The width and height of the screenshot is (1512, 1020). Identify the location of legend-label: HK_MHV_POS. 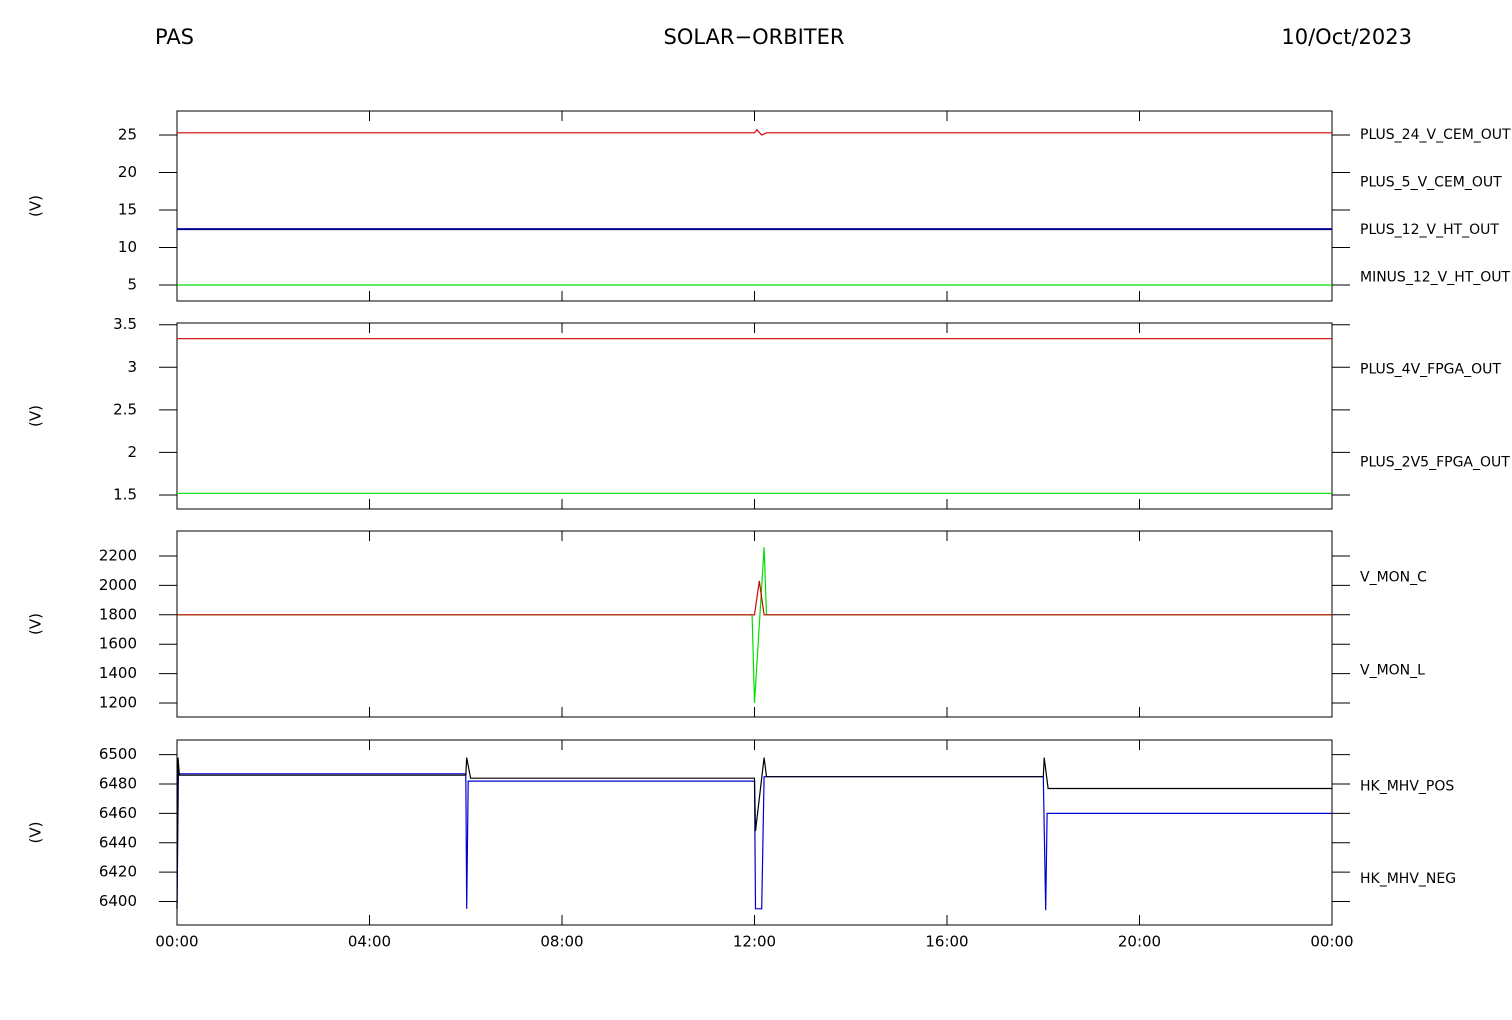
(1407, 786).